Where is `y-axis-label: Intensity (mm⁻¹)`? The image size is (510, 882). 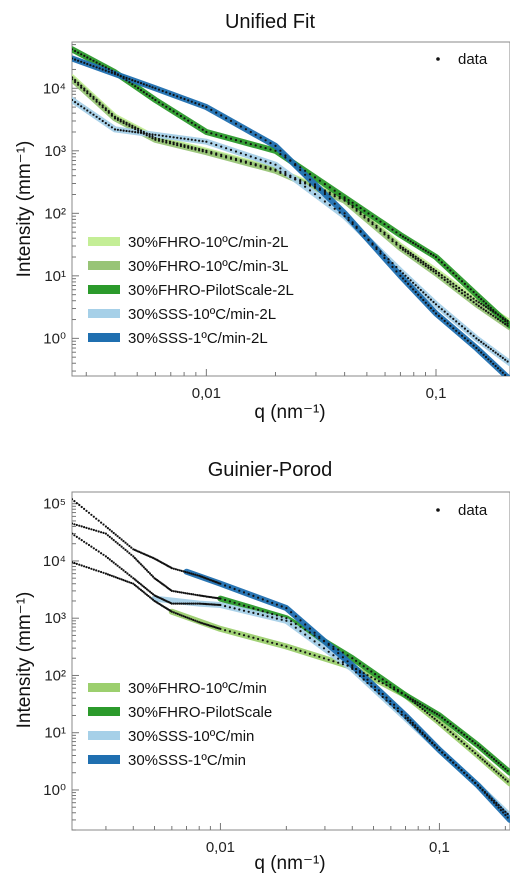 y-axis-label: Intensity (mm⁻¹) is located at coordinates (24, 660).